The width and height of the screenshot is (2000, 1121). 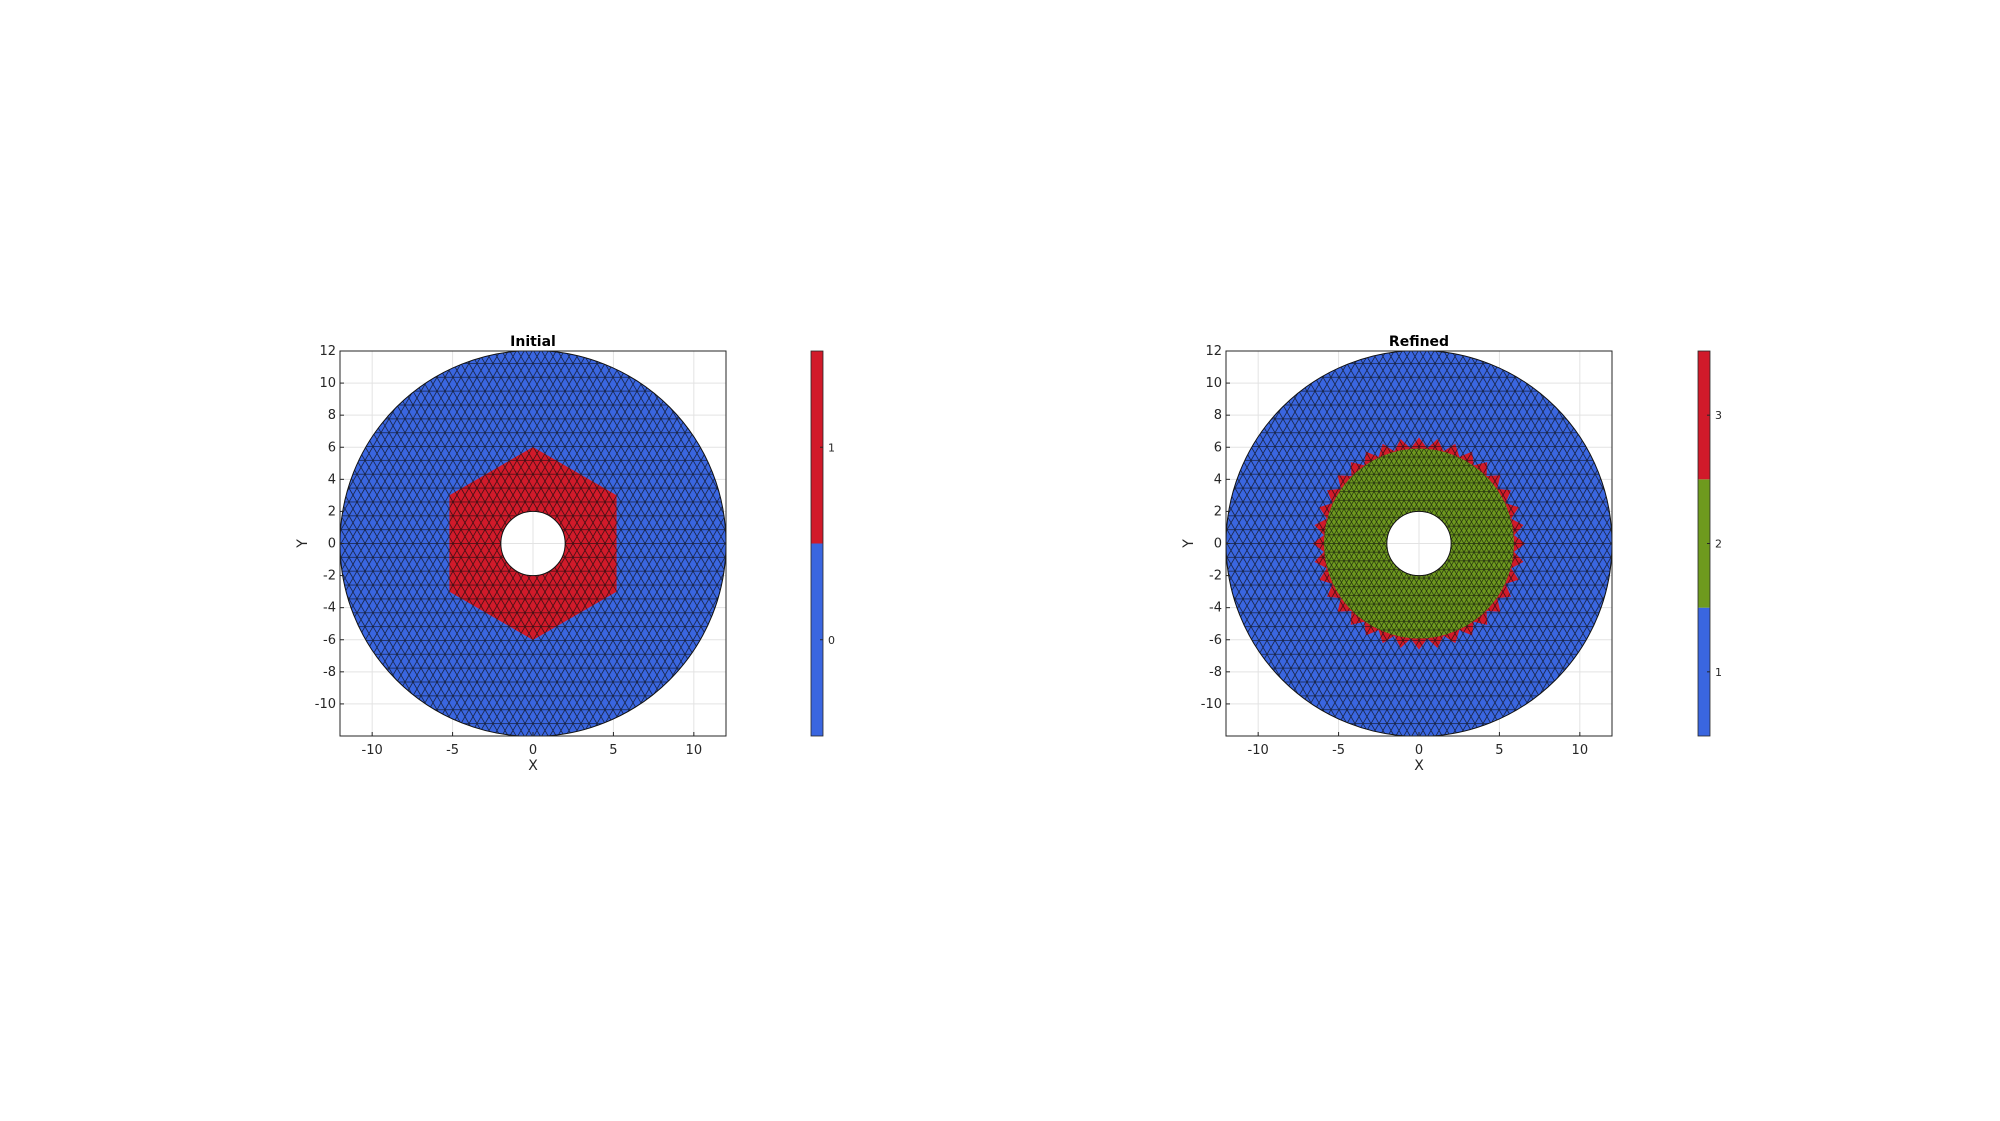 I want to click on colorbar: 01, so click(x=822, y=543).